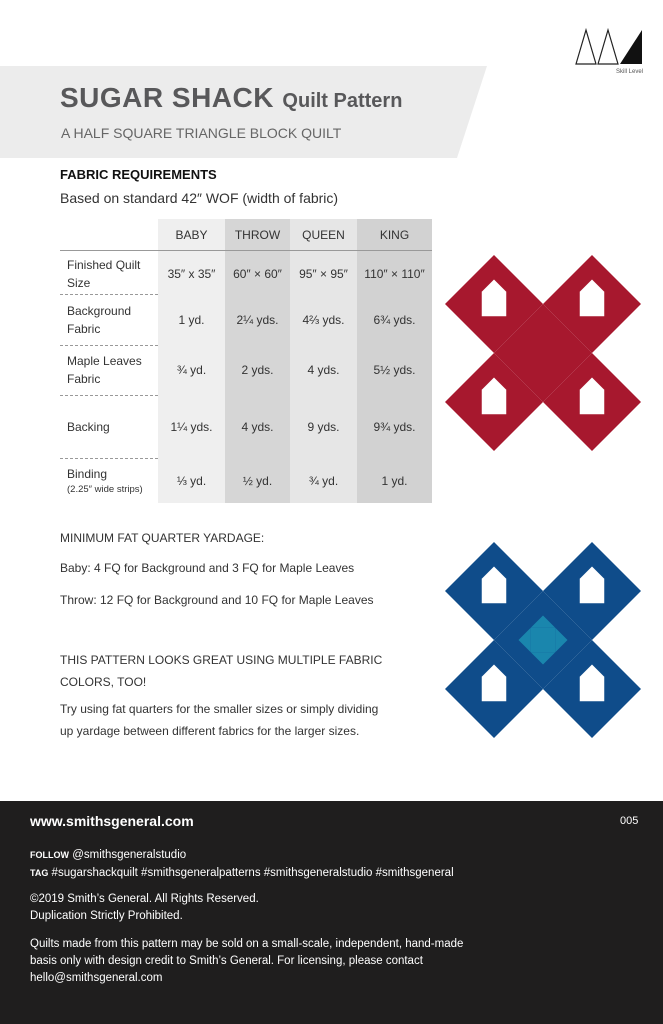 Image resolution: width=663 pixels, height=1024 pixels. What do you see at coordinates (201, 133) in the screenshot?
I see `subtitle: A HALF SQUARE TRIANGLE BLOCK QUILT` at bounding box center [201, 133].